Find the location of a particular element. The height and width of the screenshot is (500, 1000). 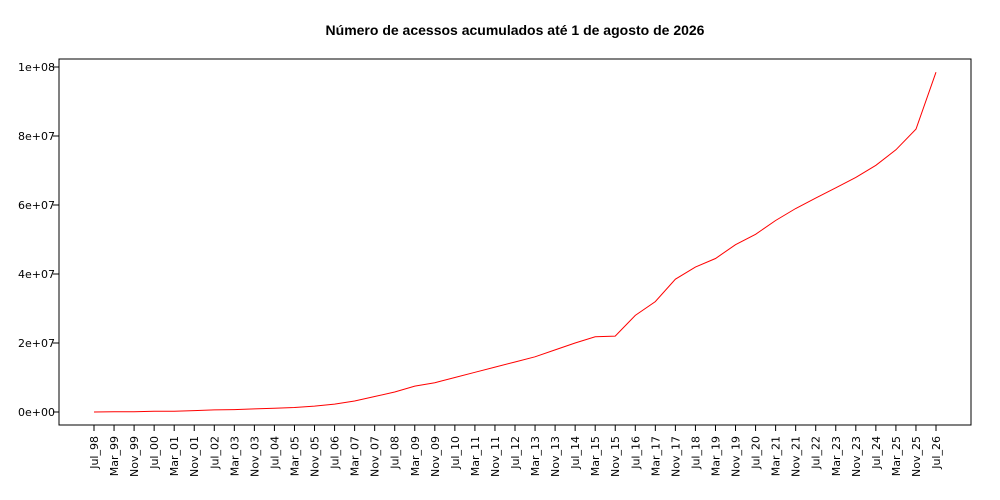

x-tick-label: Mar_01 is located at coordinates (174, 456).